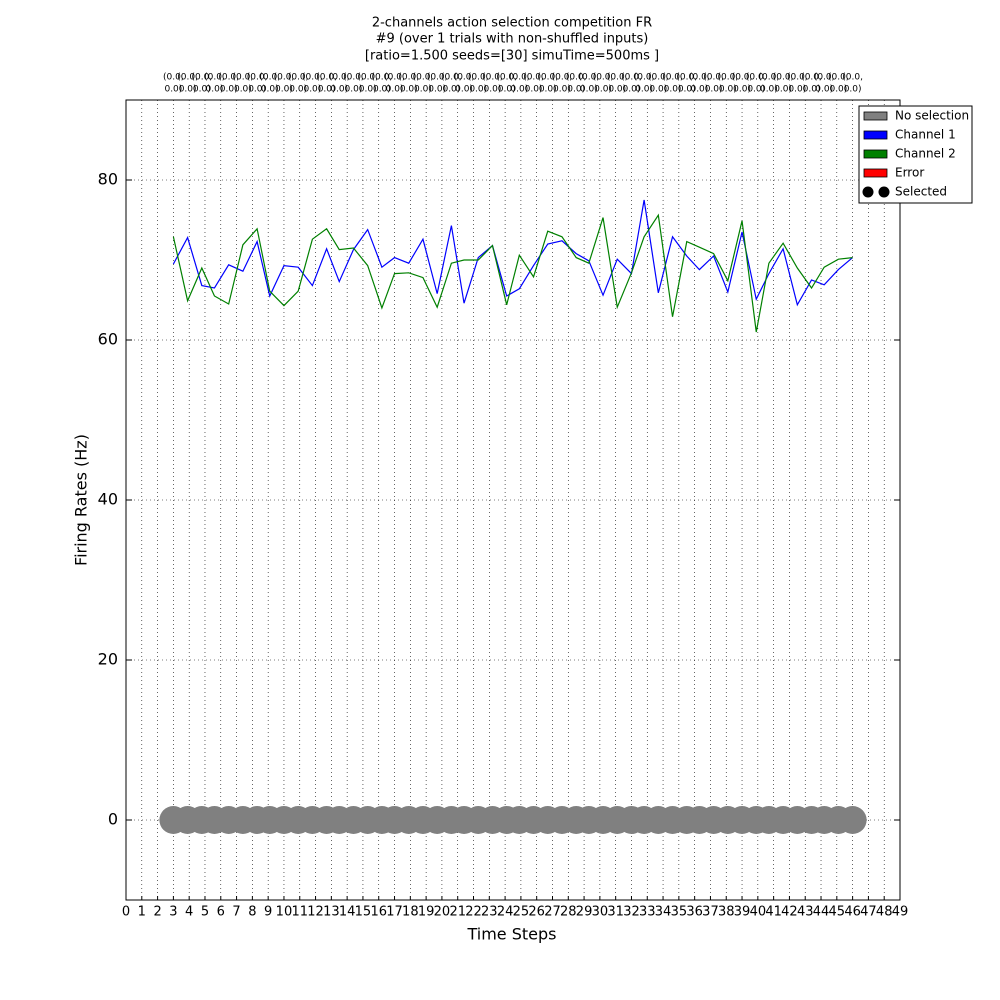 The image size is (1000, 1000). I want to click on x-tick-label: 16, so click(378, 912).